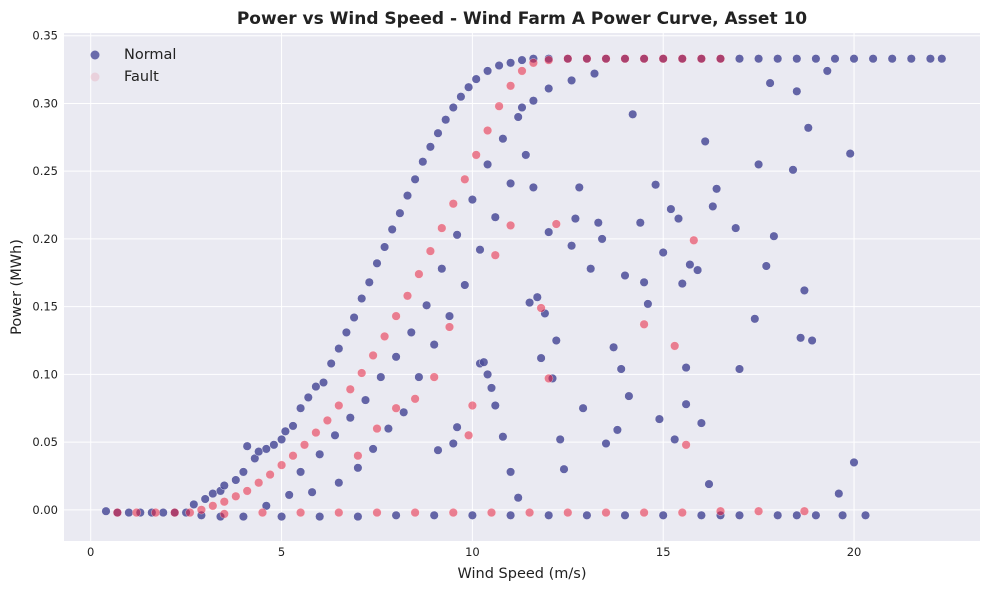 The image size is (989, 590). What do you see at coordinates (45, 103) in the screenshot?
I see `y-tick-label: 0.30` at bounding box center [45, 103].